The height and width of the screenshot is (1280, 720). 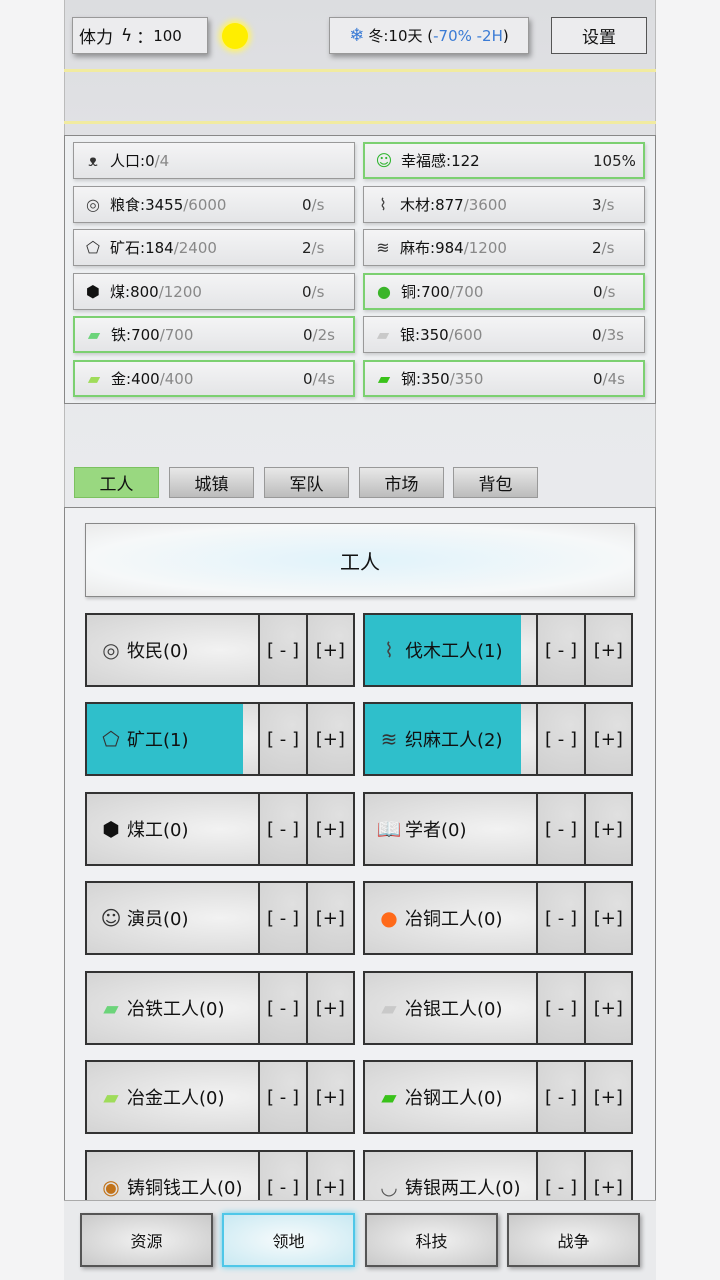 What do you see at coordinates (450, 1008) in the screenshot?
I see `worker-label-area: ▰ 冶银工人(0)` at bounding box center [450, 1008].